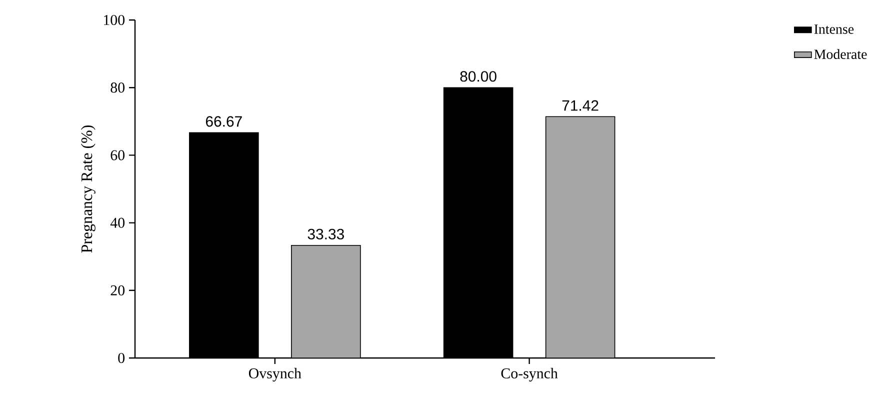 The image size is (883, 403). Describe the element at coordinates (117, 87) in the screenshot. I see `y-tick-label: 80` at that location.